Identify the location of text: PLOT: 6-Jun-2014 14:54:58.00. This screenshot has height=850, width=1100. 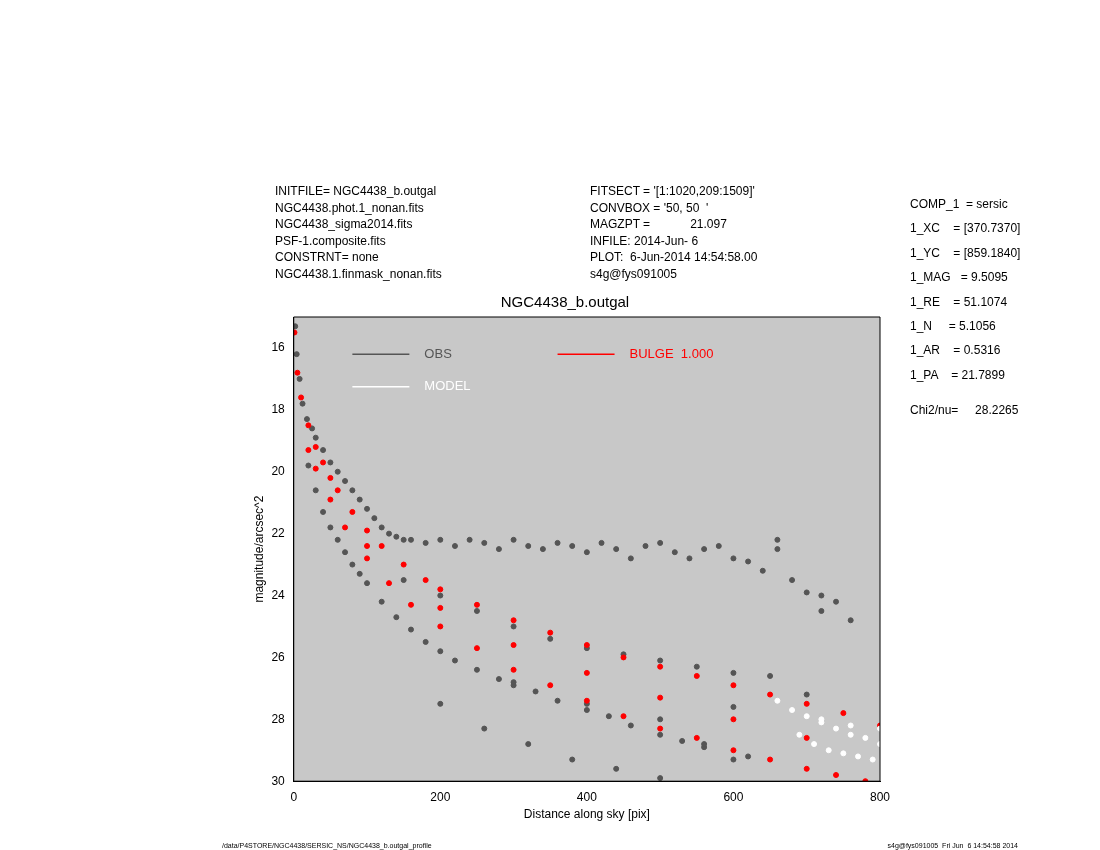
(674, 257).